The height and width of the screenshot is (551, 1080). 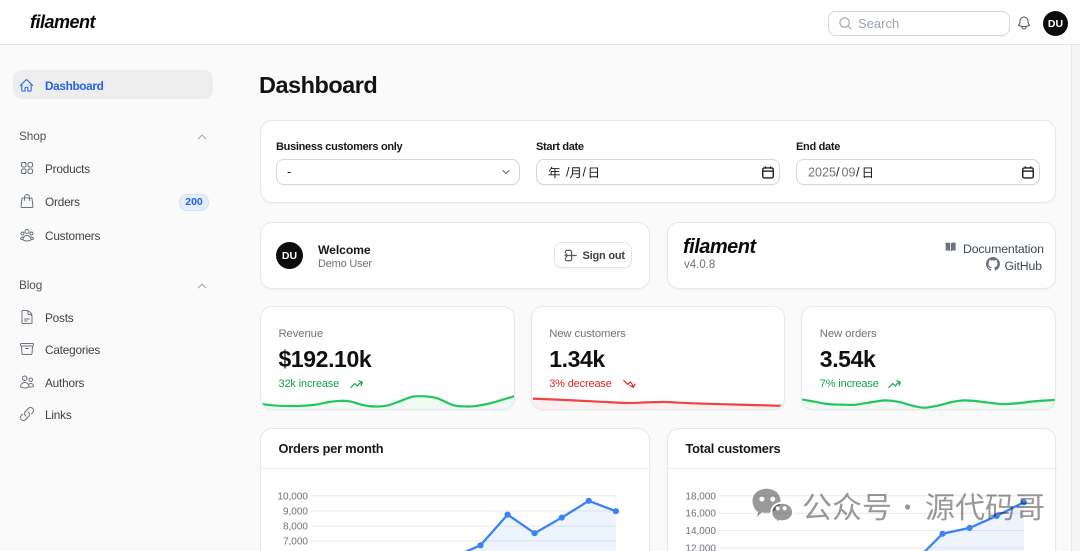 I want to click on svg-text: 10,000, so click(x=292, y=496).